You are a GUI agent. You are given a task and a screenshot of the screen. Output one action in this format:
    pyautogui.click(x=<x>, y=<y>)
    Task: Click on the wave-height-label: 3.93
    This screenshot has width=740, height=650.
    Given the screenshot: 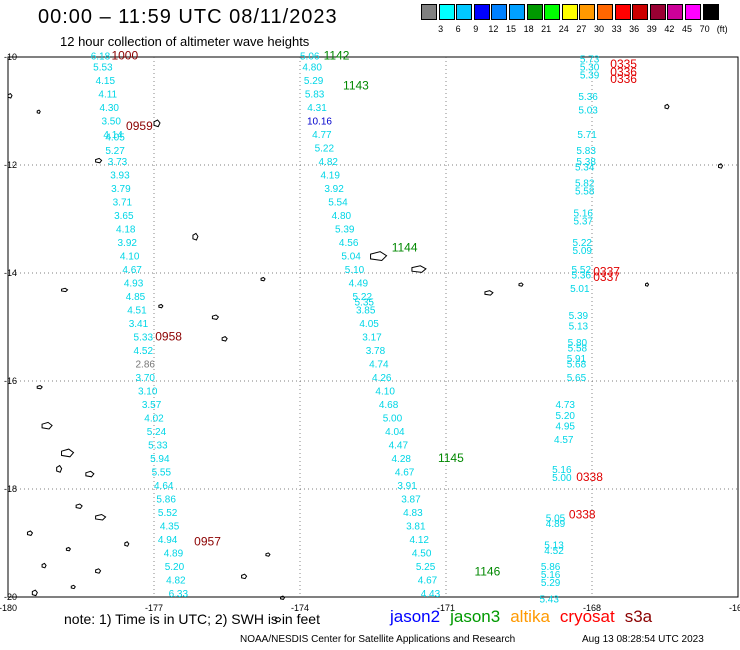 What is the action you would take?
    pyautogui.click(x=120, y=176)
    